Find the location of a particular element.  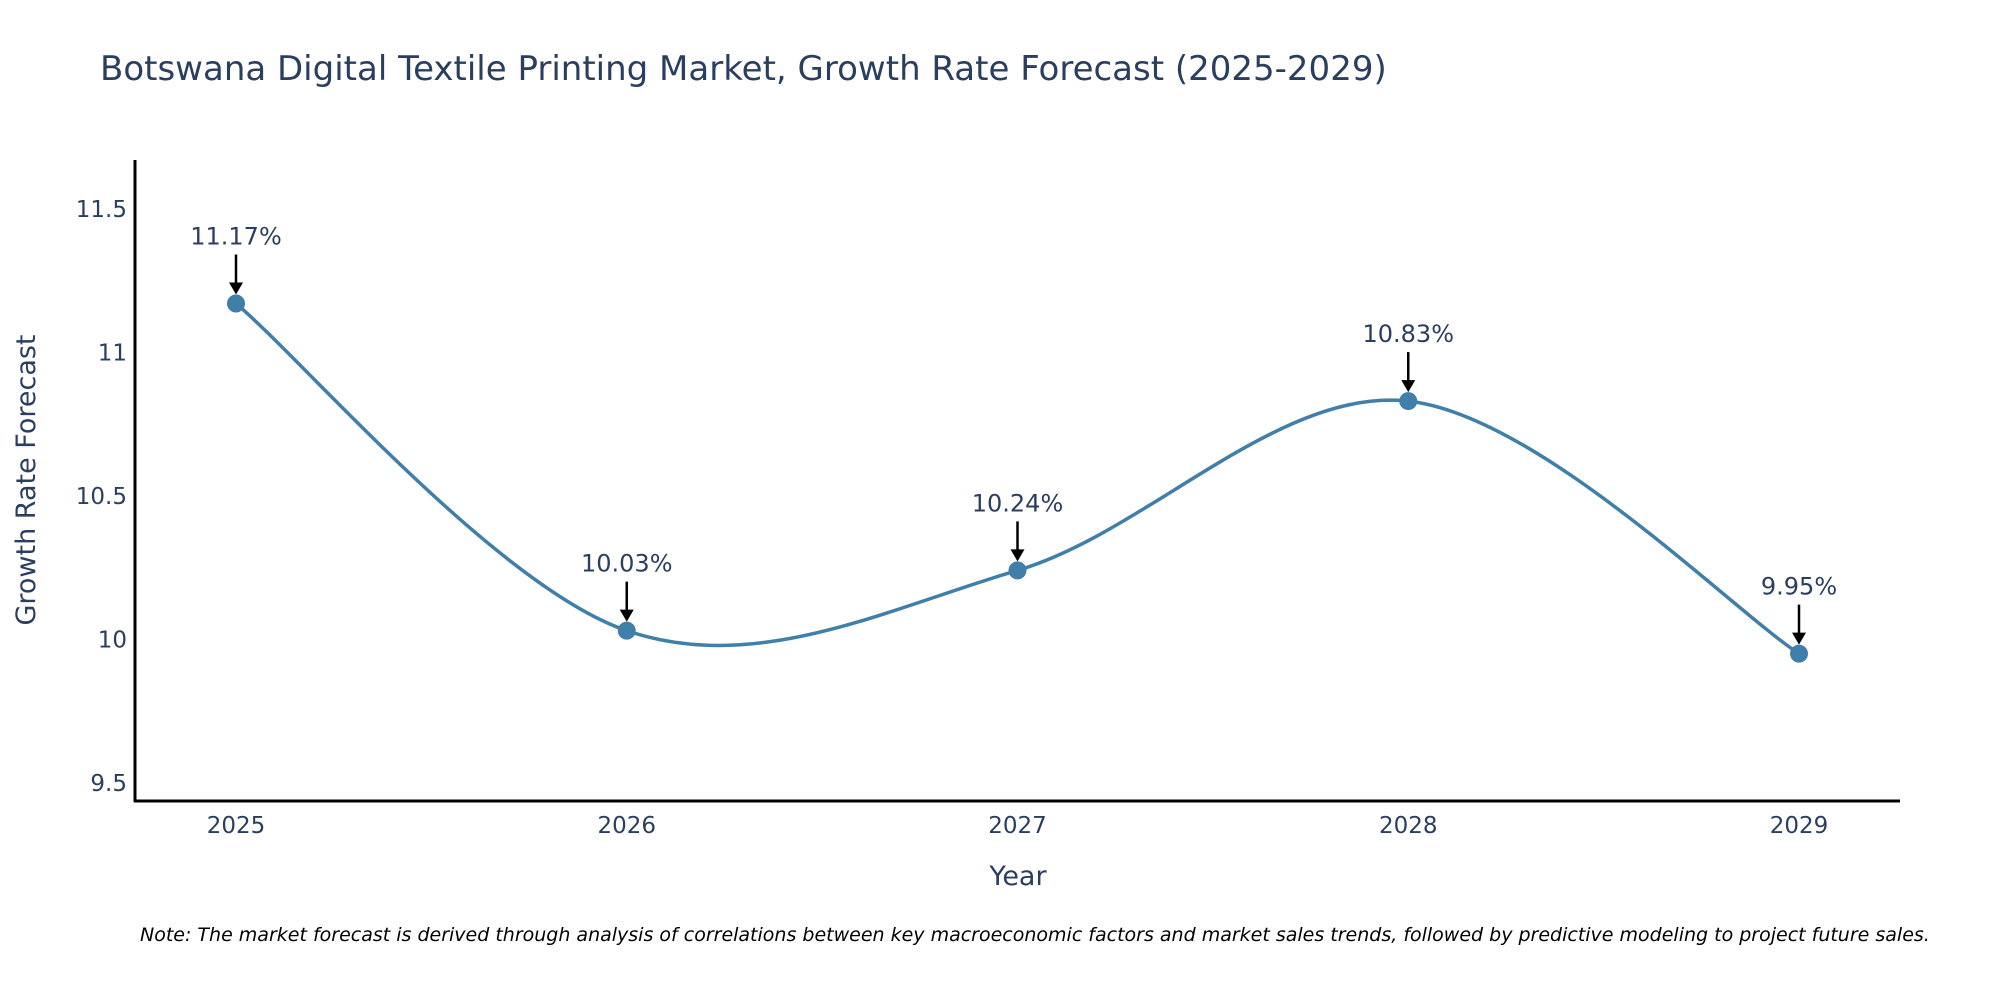

data-label: 11.17% is located at coordinates (236, 236).